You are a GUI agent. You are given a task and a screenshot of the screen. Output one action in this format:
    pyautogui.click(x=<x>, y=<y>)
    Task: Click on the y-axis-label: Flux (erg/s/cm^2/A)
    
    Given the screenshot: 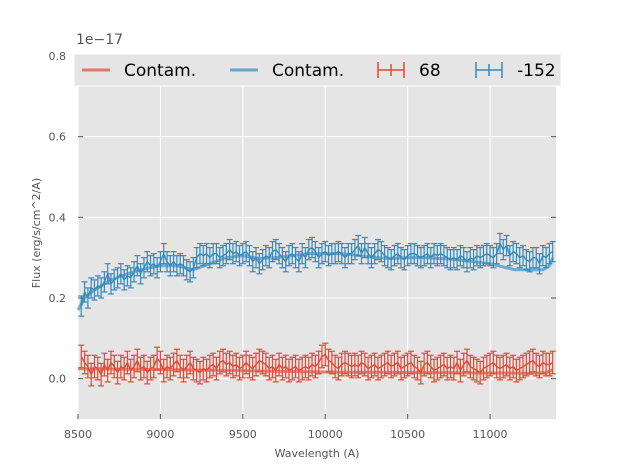 What is the action you would take?
    pyautogui.click(x=36, y=233)
    